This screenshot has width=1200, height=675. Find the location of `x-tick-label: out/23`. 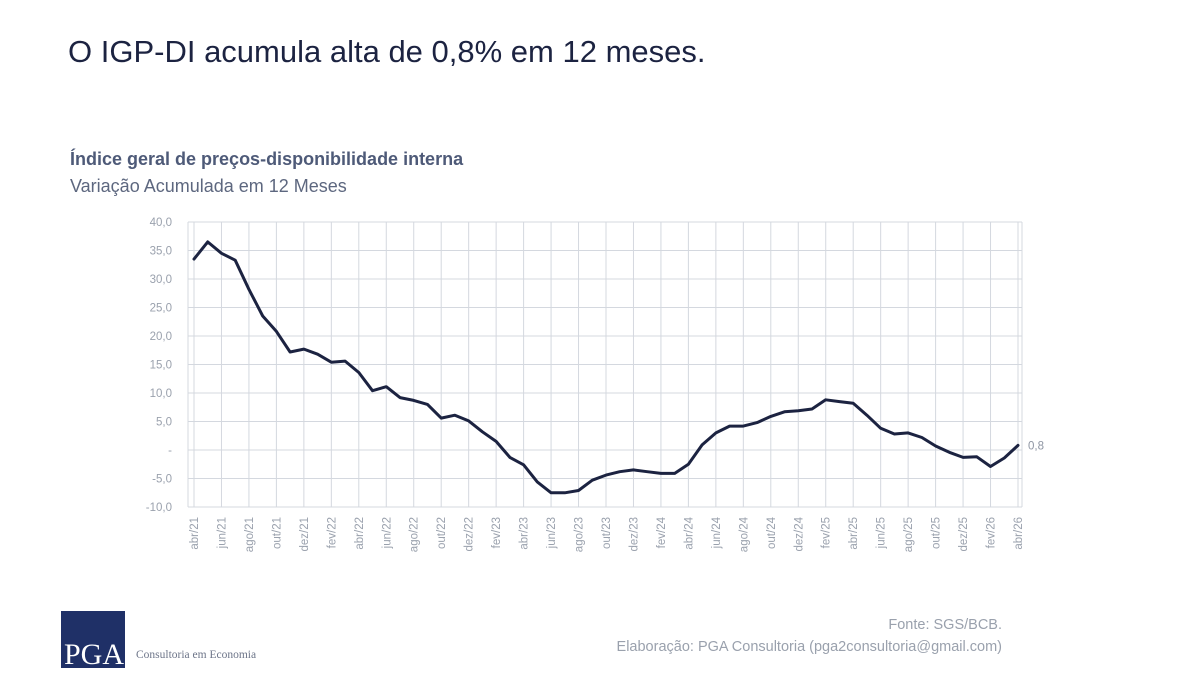

x-tick-label: out/23 is located at coordinates (607, 533).